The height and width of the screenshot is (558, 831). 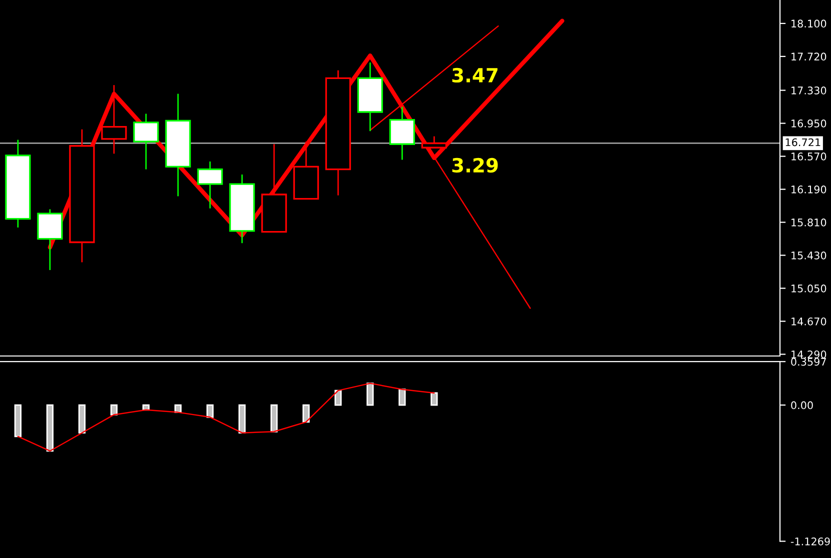 What do you see at coordinates (475, 165) in the screenshot?
I see `annotation: 3.29` at bounding box center [475, 165].